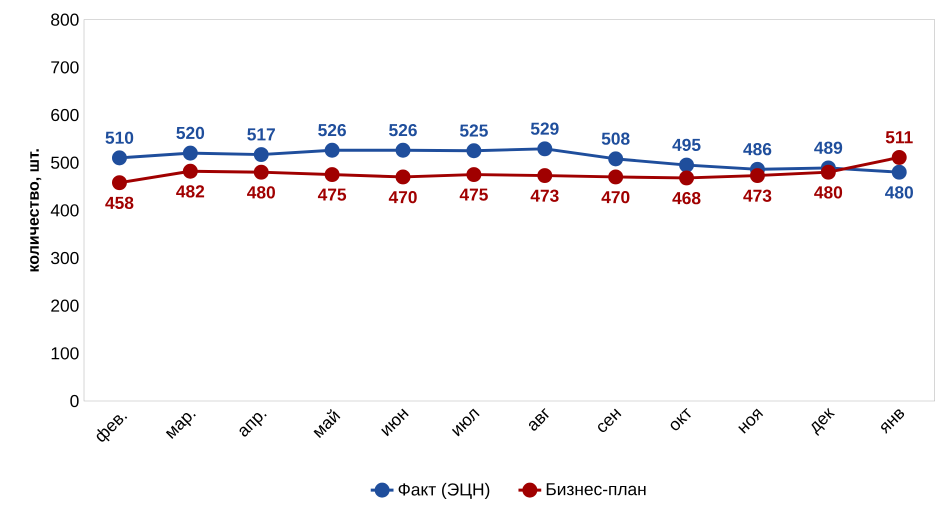  What do you see at coordinates (190, 191) in the screenshot?
I see `data-label: 482` at bounding box center [190, 191].